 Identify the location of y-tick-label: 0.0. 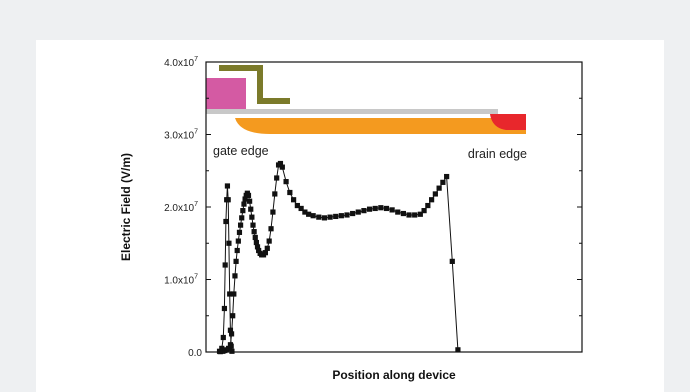
(195, 353).